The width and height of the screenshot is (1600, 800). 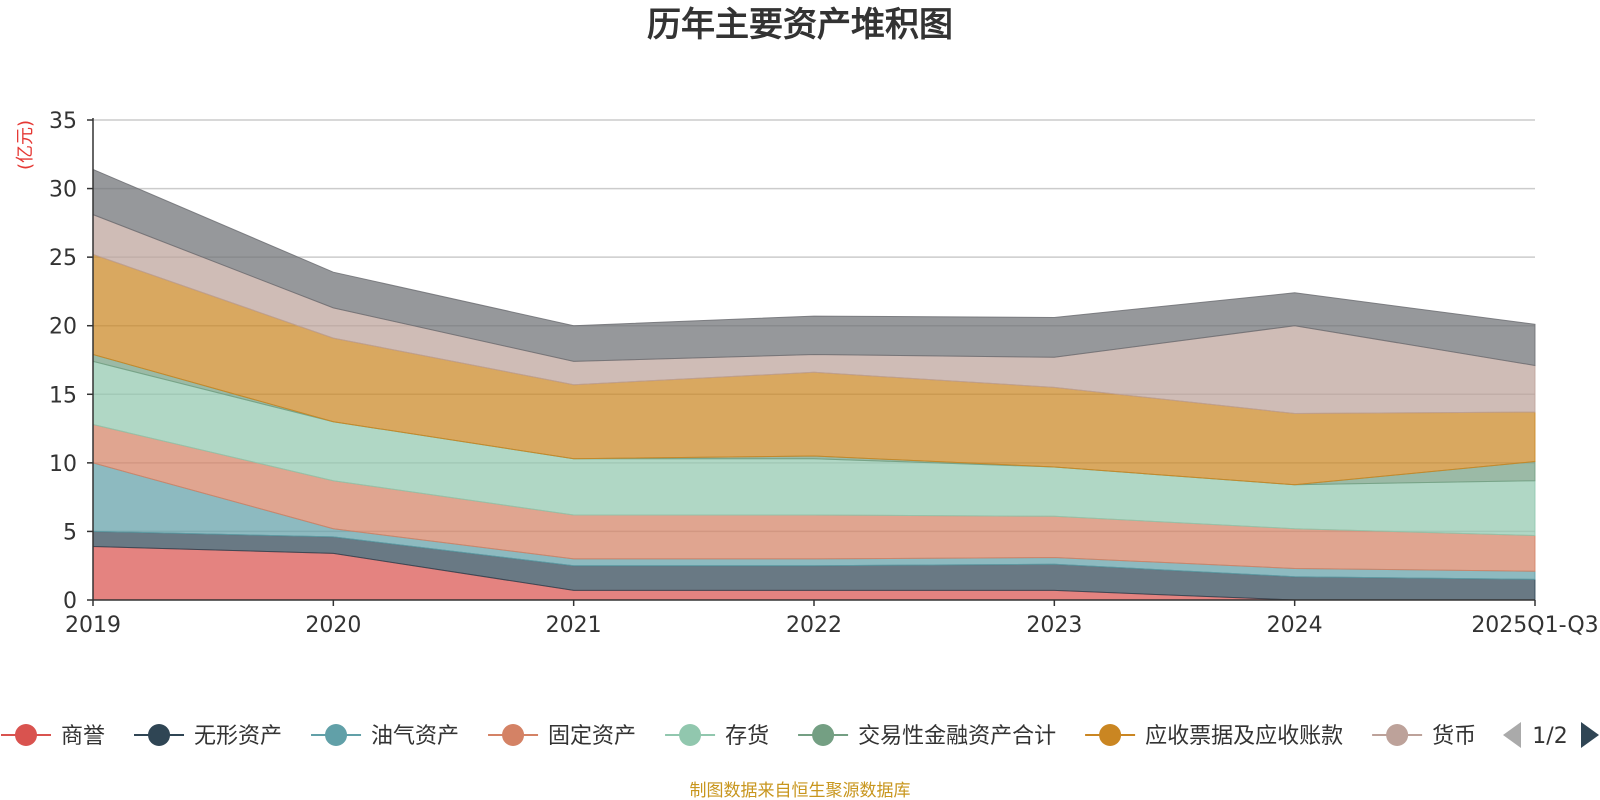 I want to click on x-tick-label: 2020, so click(x=333, y=625).